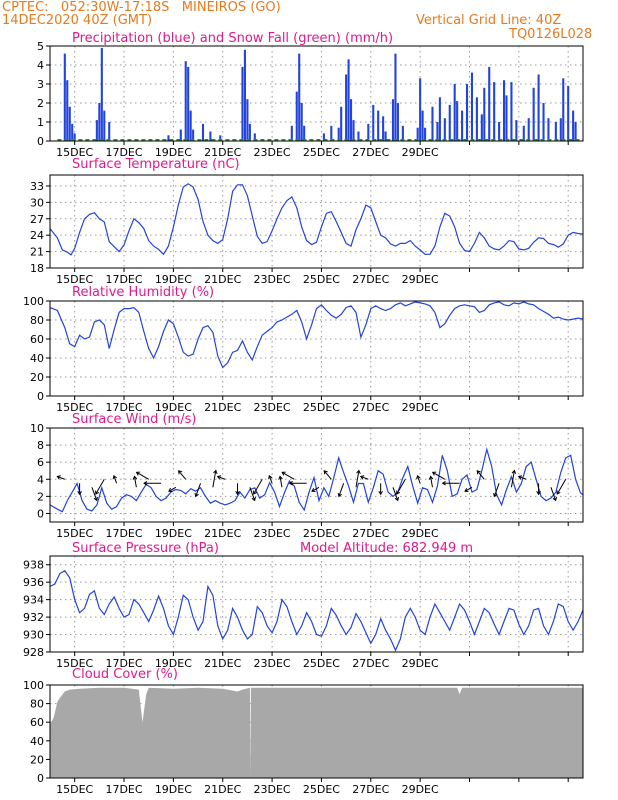 The width and height of the screenshot is (618, 800). Describe the element at coordinates (40, 445) in the screenshot. I see `y-tick-label: 8` at that location.